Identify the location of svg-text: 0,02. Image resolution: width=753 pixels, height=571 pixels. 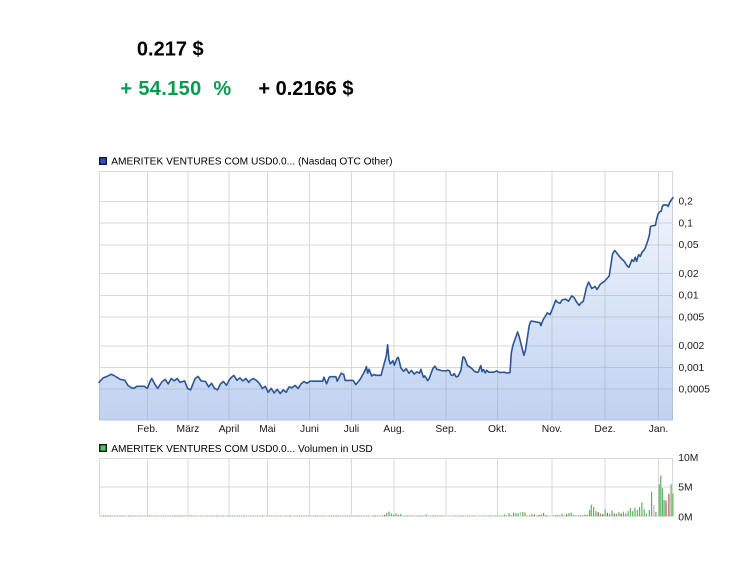
(689, 274).